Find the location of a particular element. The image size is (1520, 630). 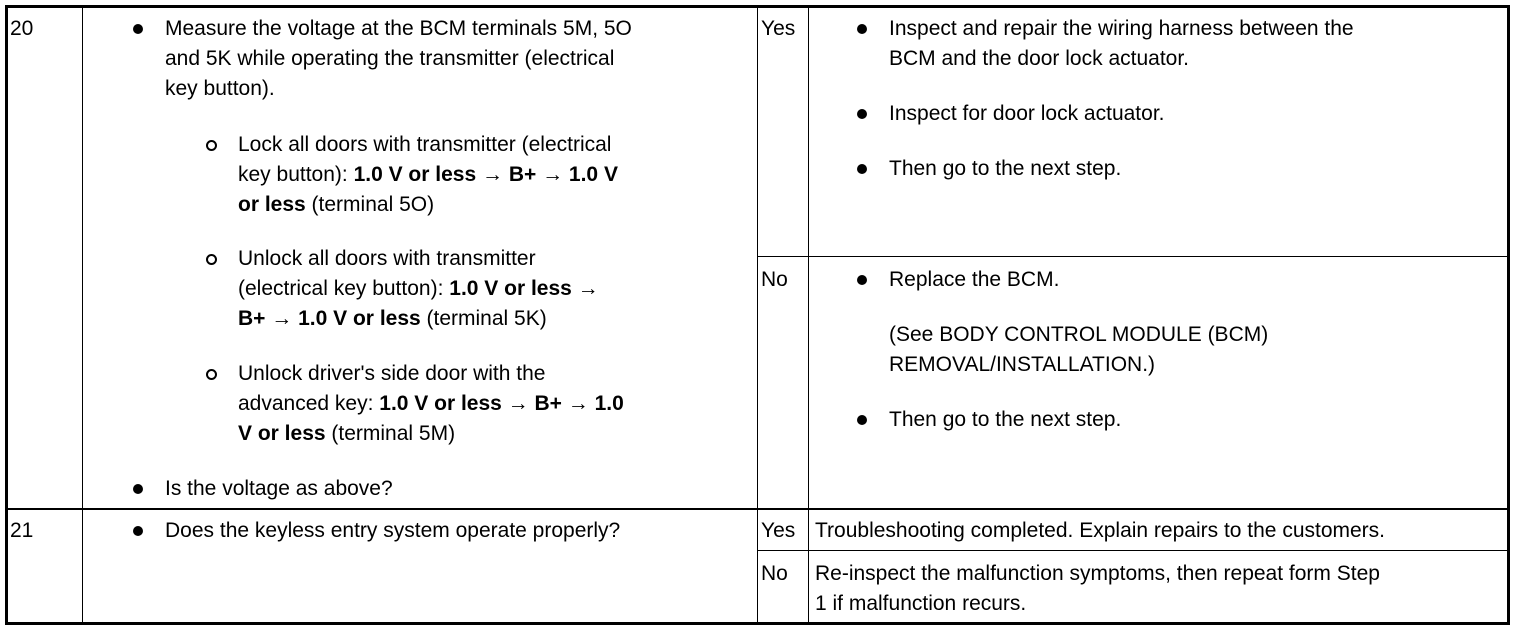

action-text: Inspect for door lock actuator. is located at coordinates (1027, 113).